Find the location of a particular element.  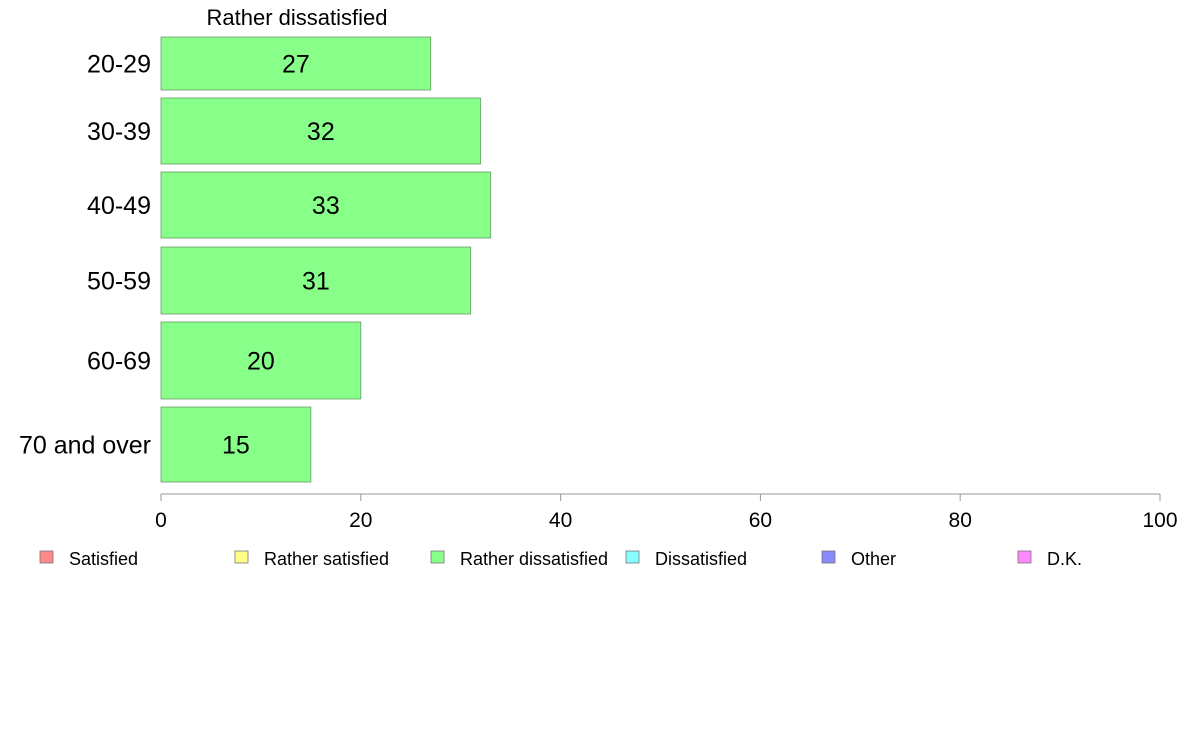

x-tick-label: 60 is located at coordinates (760, 520).